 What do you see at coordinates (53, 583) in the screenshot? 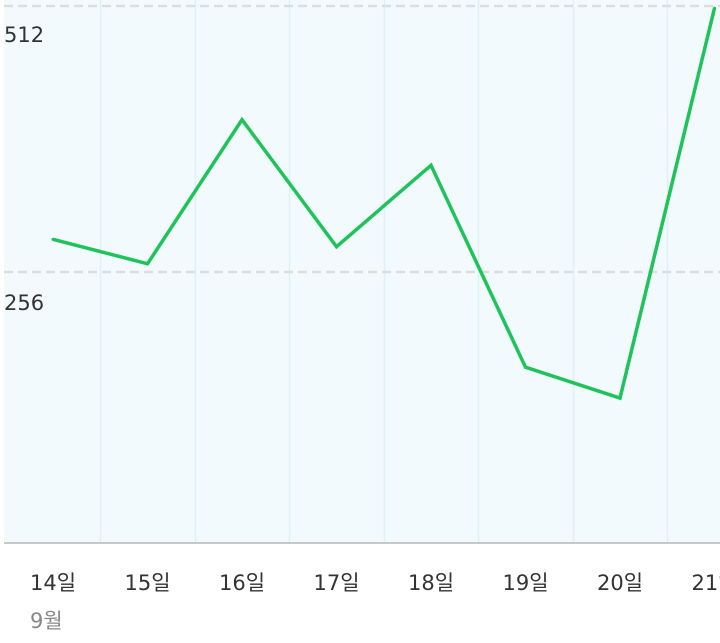
I see `x-tick-label: 14일` at bounding box center [53, 583].